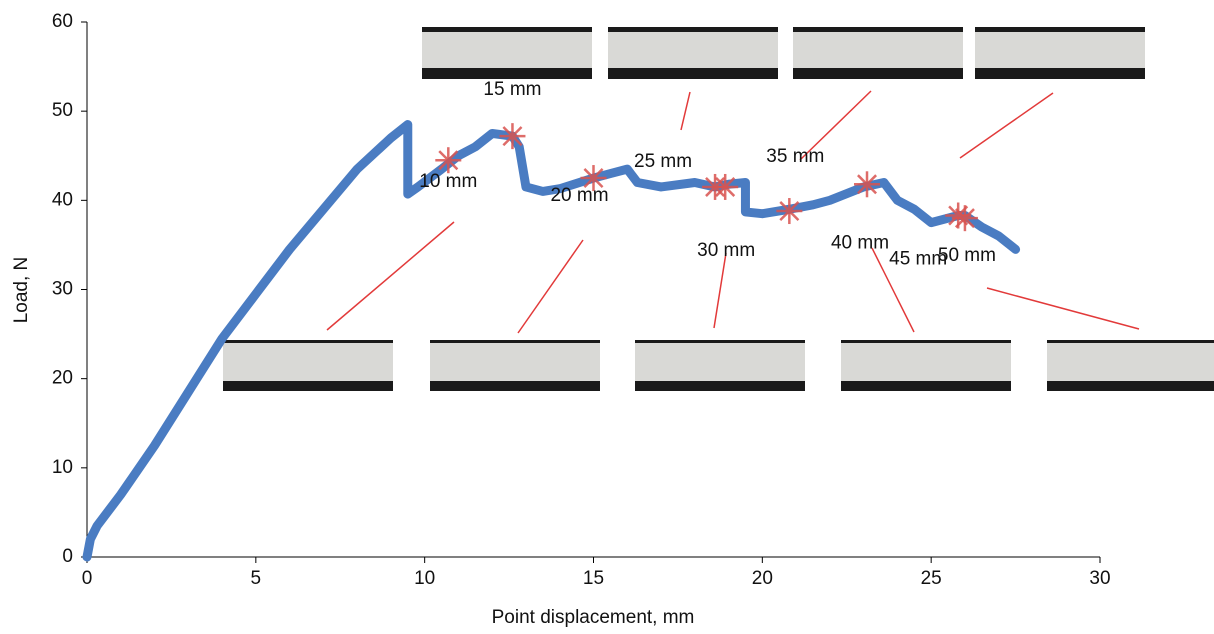 The image size is (1214, 634). I want to click on marker-label: 30 mm, so click(726, 250).